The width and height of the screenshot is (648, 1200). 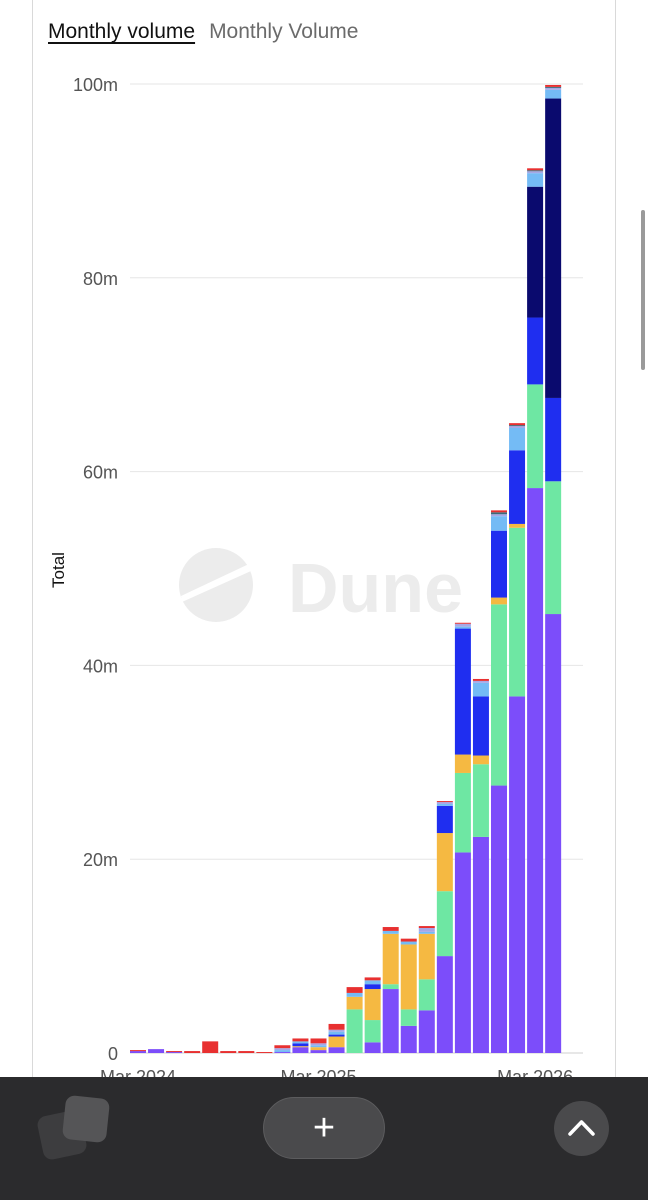 What do you see at coordinates (73, 1129) in the screenshot?
I see `tab-switcher-icon` at bounding box center [73, 1129].